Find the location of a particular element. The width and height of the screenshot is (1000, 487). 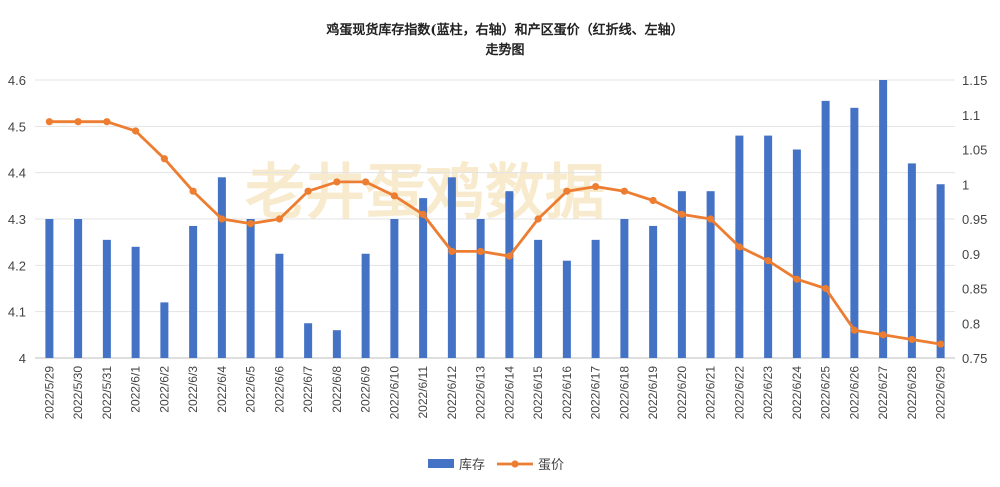

x-tick-label: 2022/6/17 is located at coordinates (596, 393).